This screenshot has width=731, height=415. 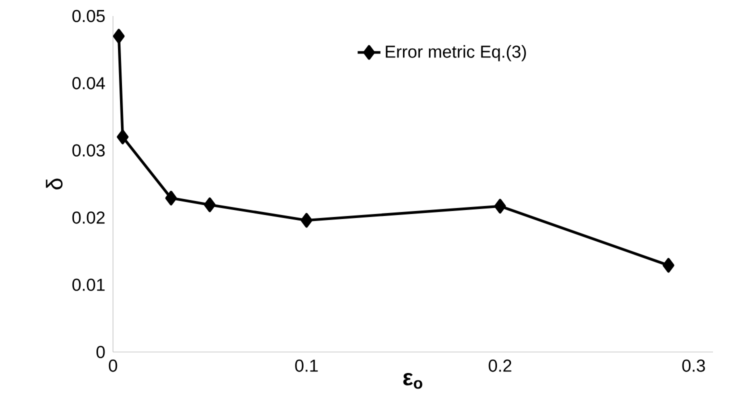 I want to click on x-tick-label: 0.3, so click(x=693, y=366).